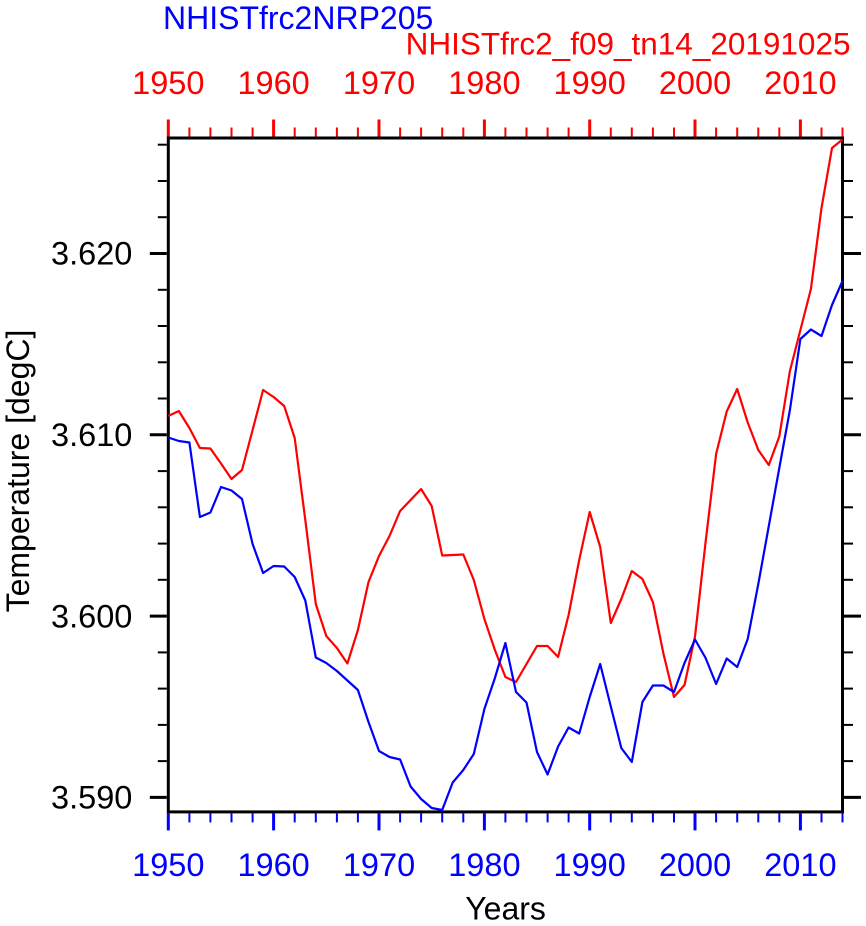  Describe the element at coordinates (628, 44) in the screenshot. I see `svg-text: NHISTfrc2_f09_tn14_20191025` at that location.